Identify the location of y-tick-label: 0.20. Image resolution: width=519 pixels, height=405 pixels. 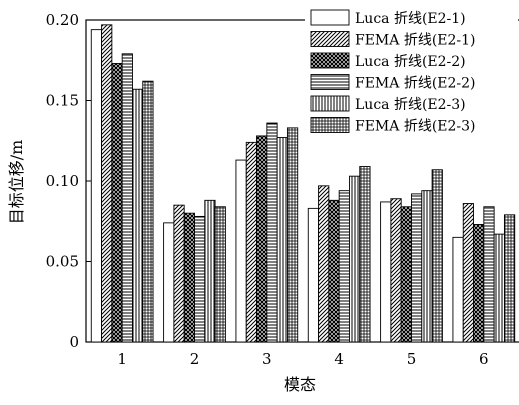
(62, 20).